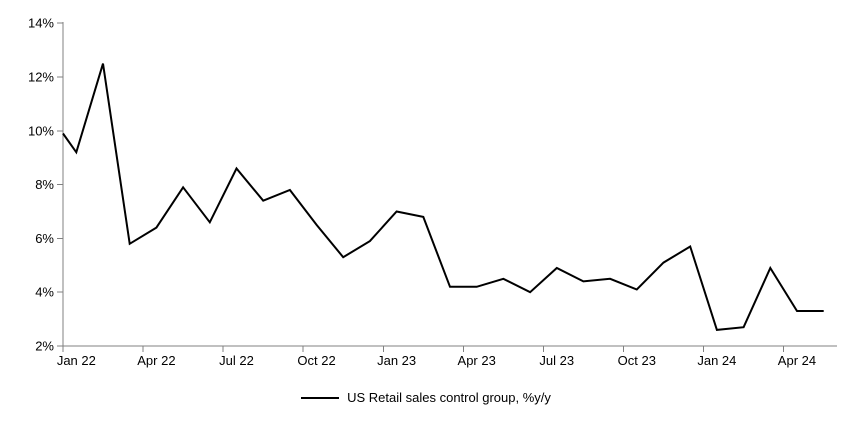 The image size is (852, 423). Describe the element at coordinates (556, 360) in the screenshot. I see `x-tick-label: Jul 23` at that location.